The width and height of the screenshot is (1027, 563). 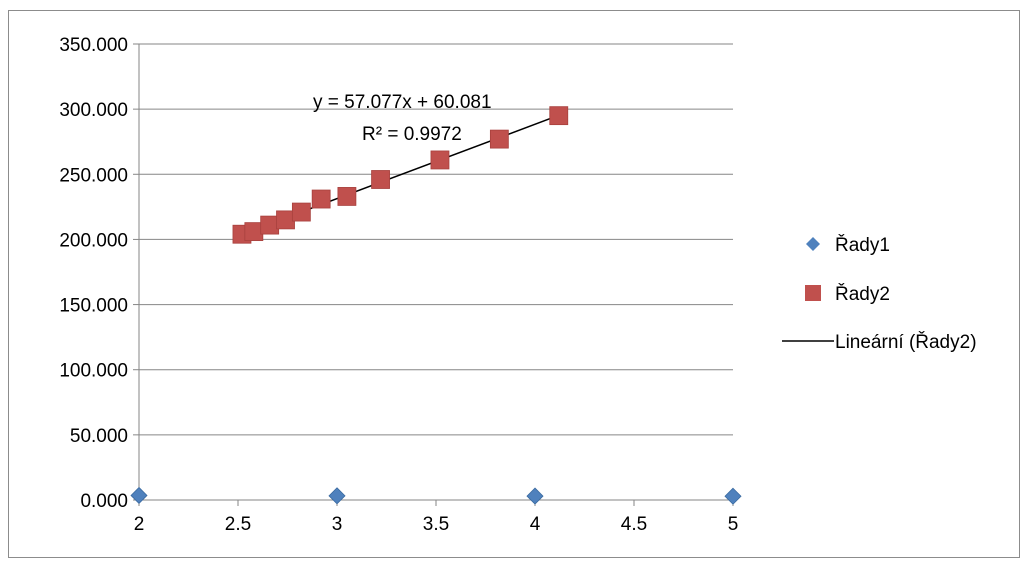 What do you see at coordinates (733, 524) in the screenshot?
I see `x-tick-label: 5` at bounding box center [733, 524].